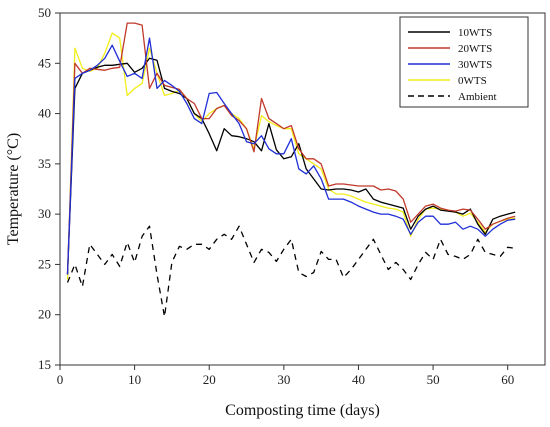 The image size is (550, 427). Describe the element at coordinates (44, 62) in the screenshot. I see `y-tick-label: 45` at that location.